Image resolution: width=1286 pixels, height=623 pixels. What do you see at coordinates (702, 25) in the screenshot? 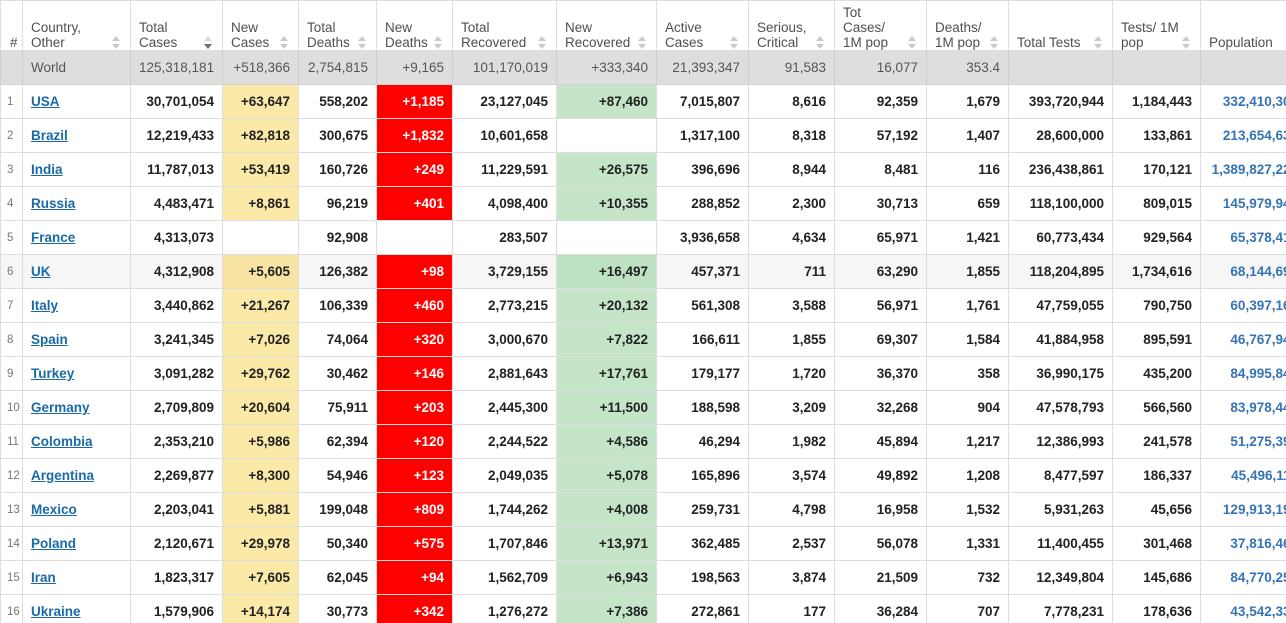
I see `column-header-active_cases: Active Cases` at bounding box center [702, 25].